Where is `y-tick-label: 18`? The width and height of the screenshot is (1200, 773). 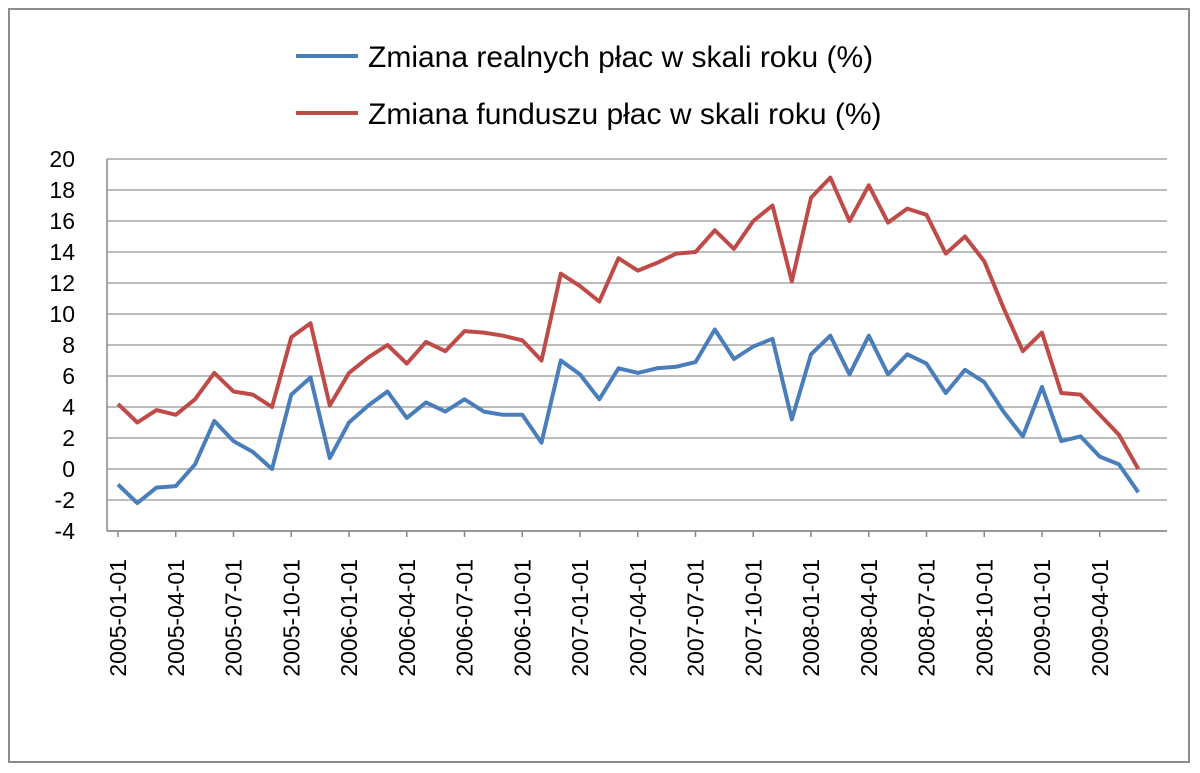 y-tick-label: 18 is located at coordinates (62, 190).